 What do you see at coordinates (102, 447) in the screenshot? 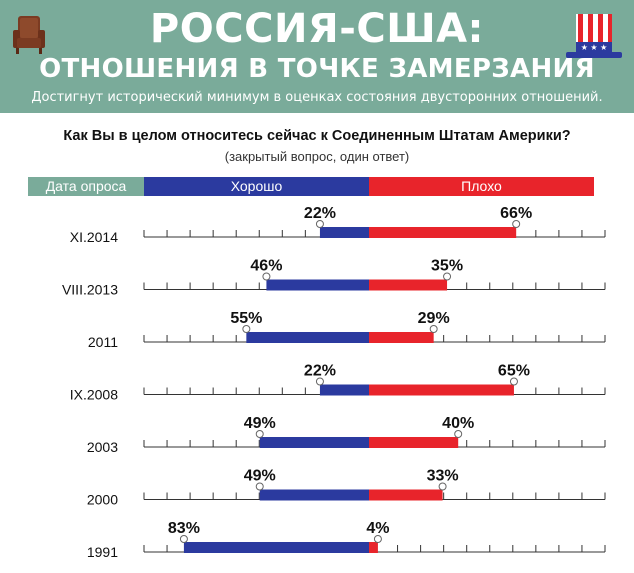
I see `row-label: 2003` at bounding box center [102, 447].